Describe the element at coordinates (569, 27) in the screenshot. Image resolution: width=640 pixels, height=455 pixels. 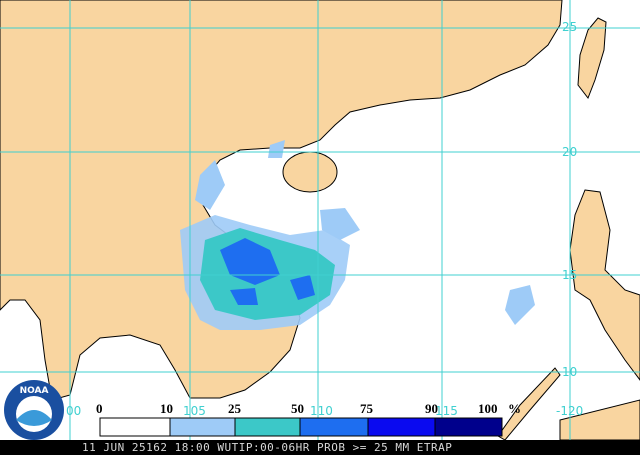
I see `lat-label: 25` at that location.